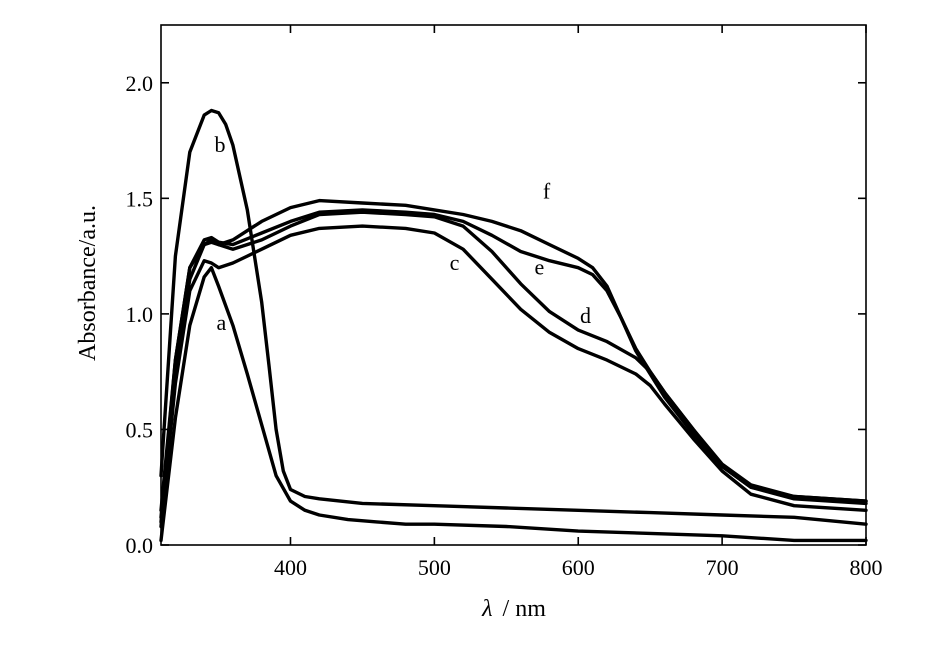  I want to click on x-tick-label: 700, so click(722, 567).